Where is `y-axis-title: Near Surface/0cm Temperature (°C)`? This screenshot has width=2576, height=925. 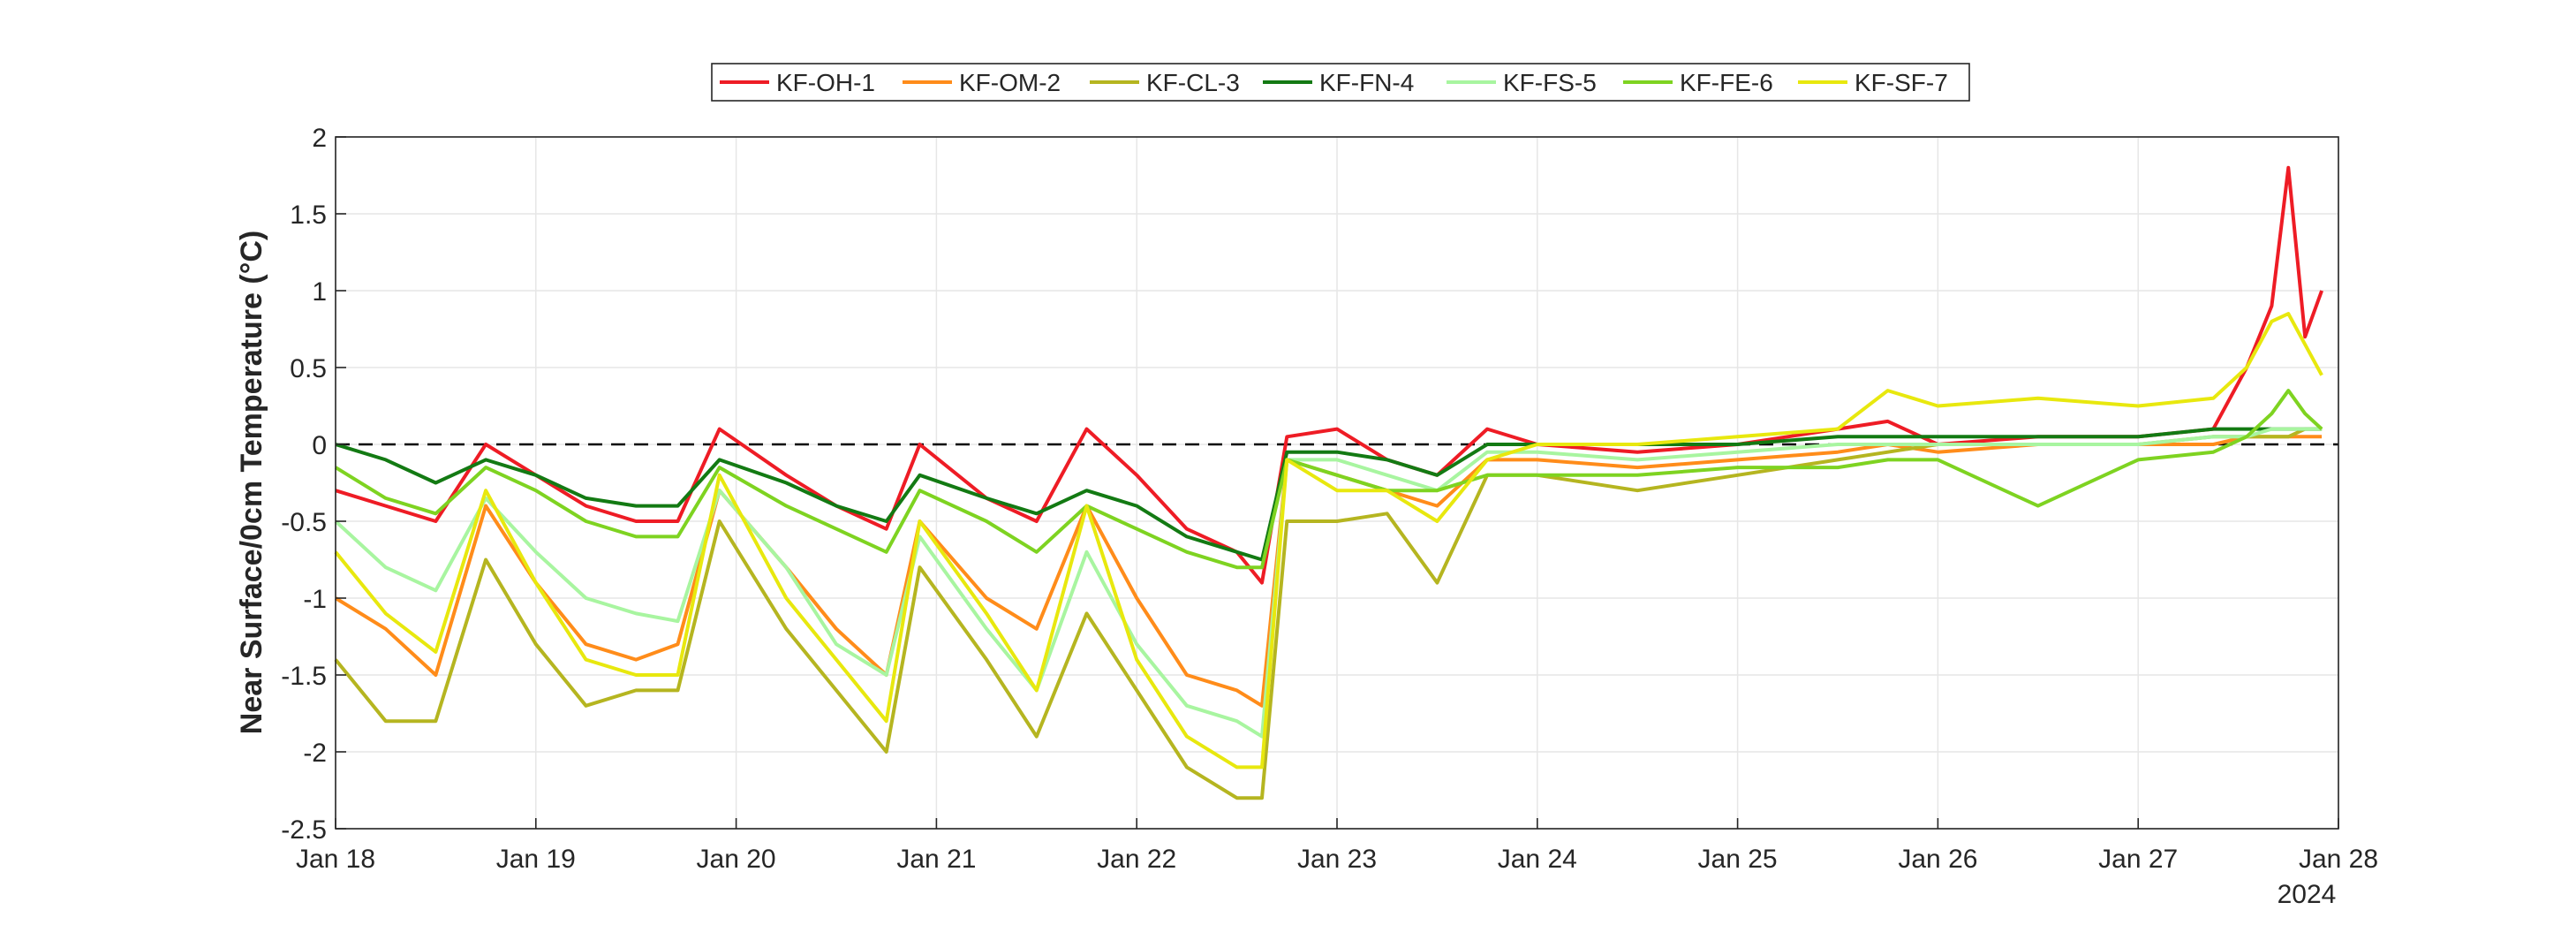 y-axis-title: Near Surface/0cm Temperature (°C) is located at coordinates (251, 483).